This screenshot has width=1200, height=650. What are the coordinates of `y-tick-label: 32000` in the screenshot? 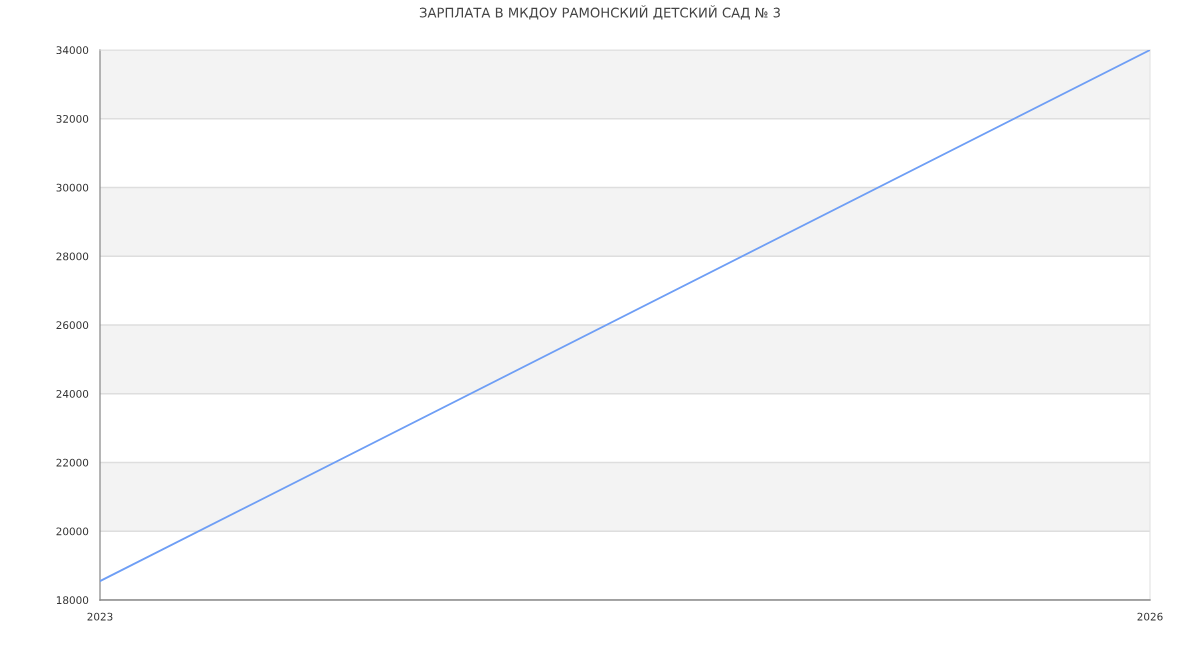 It's located at (72, 118).